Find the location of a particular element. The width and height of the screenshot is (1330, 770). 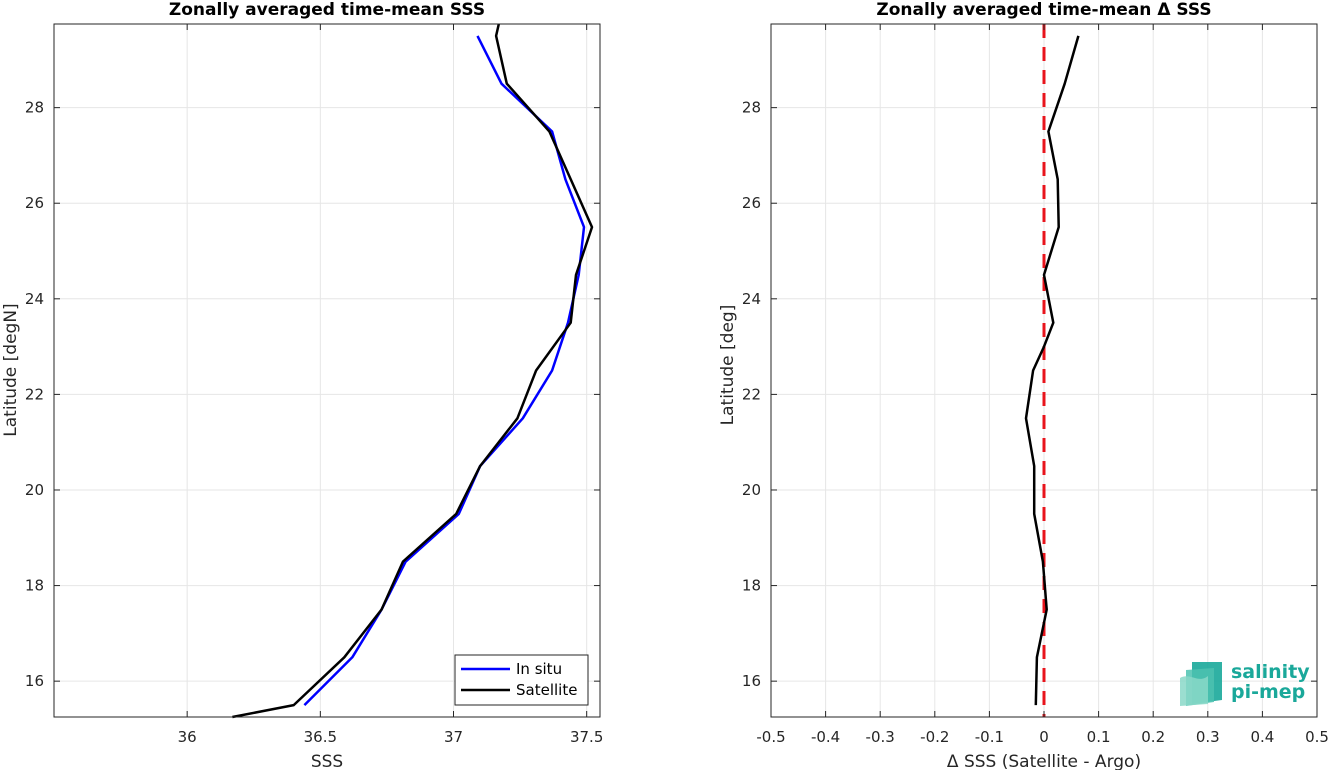

x-tick-label: 0.4 is located at coordinates (1262, 737).